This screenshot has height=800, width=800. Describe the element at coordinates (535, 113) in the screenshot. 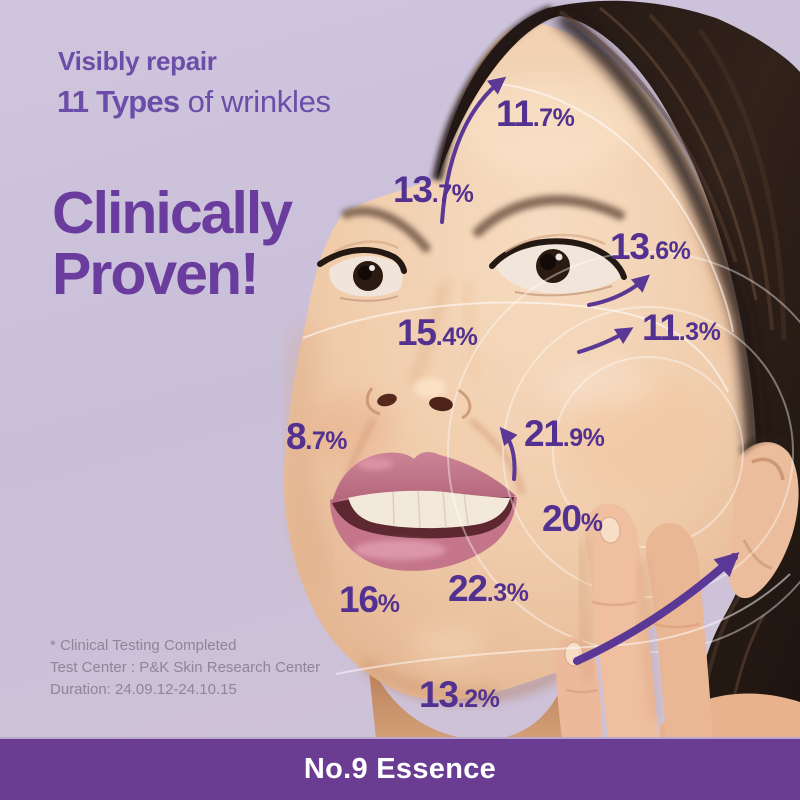

I see `stat-forehead-upper: 11.7%` at that location.